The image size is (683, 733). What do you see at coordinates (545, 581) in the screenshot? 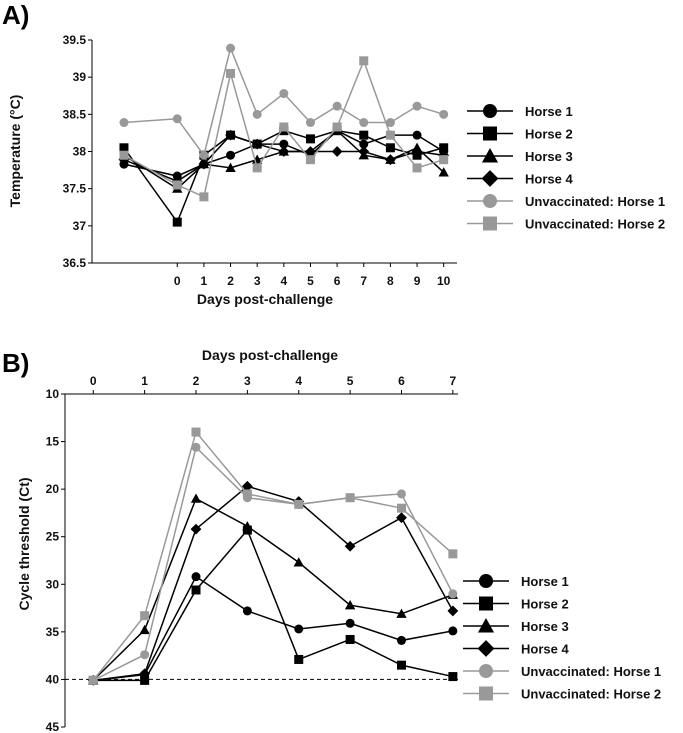
I see `panel-b-legend-label-horse-1: Horse 1` at bounding box center [545, 581].